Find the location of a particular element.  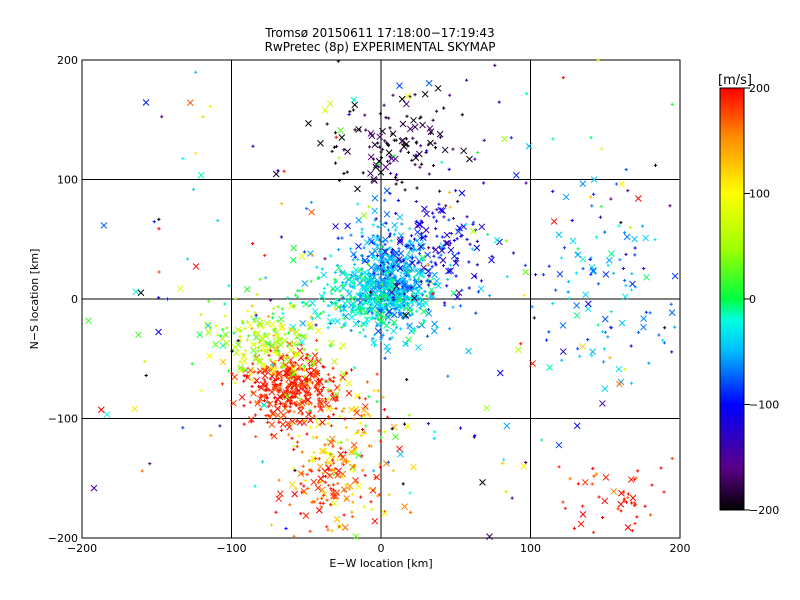

data-point-2092 is located at coordinates (549, 332).